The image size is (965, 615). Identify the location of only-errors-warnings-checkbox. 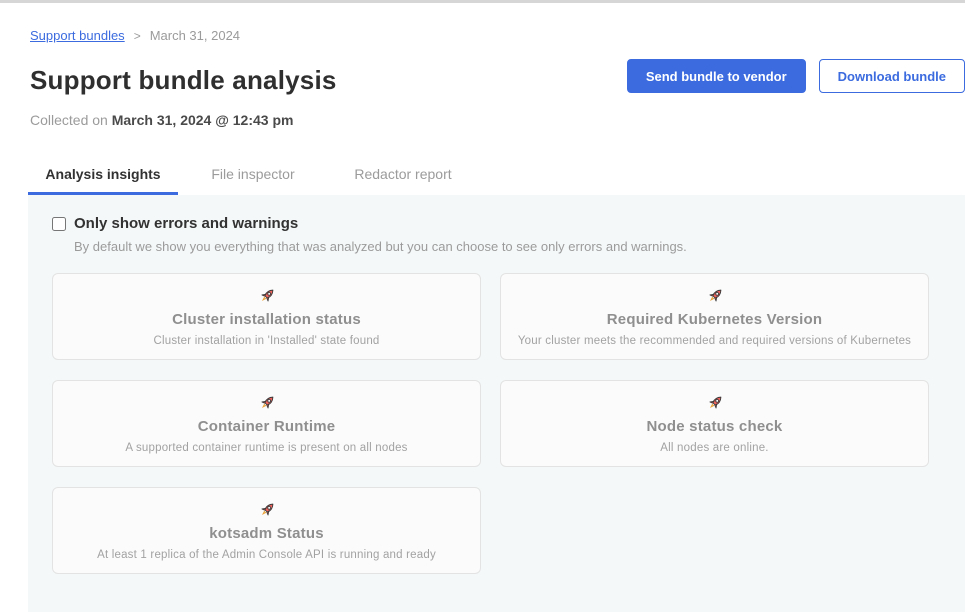
(59, 223).